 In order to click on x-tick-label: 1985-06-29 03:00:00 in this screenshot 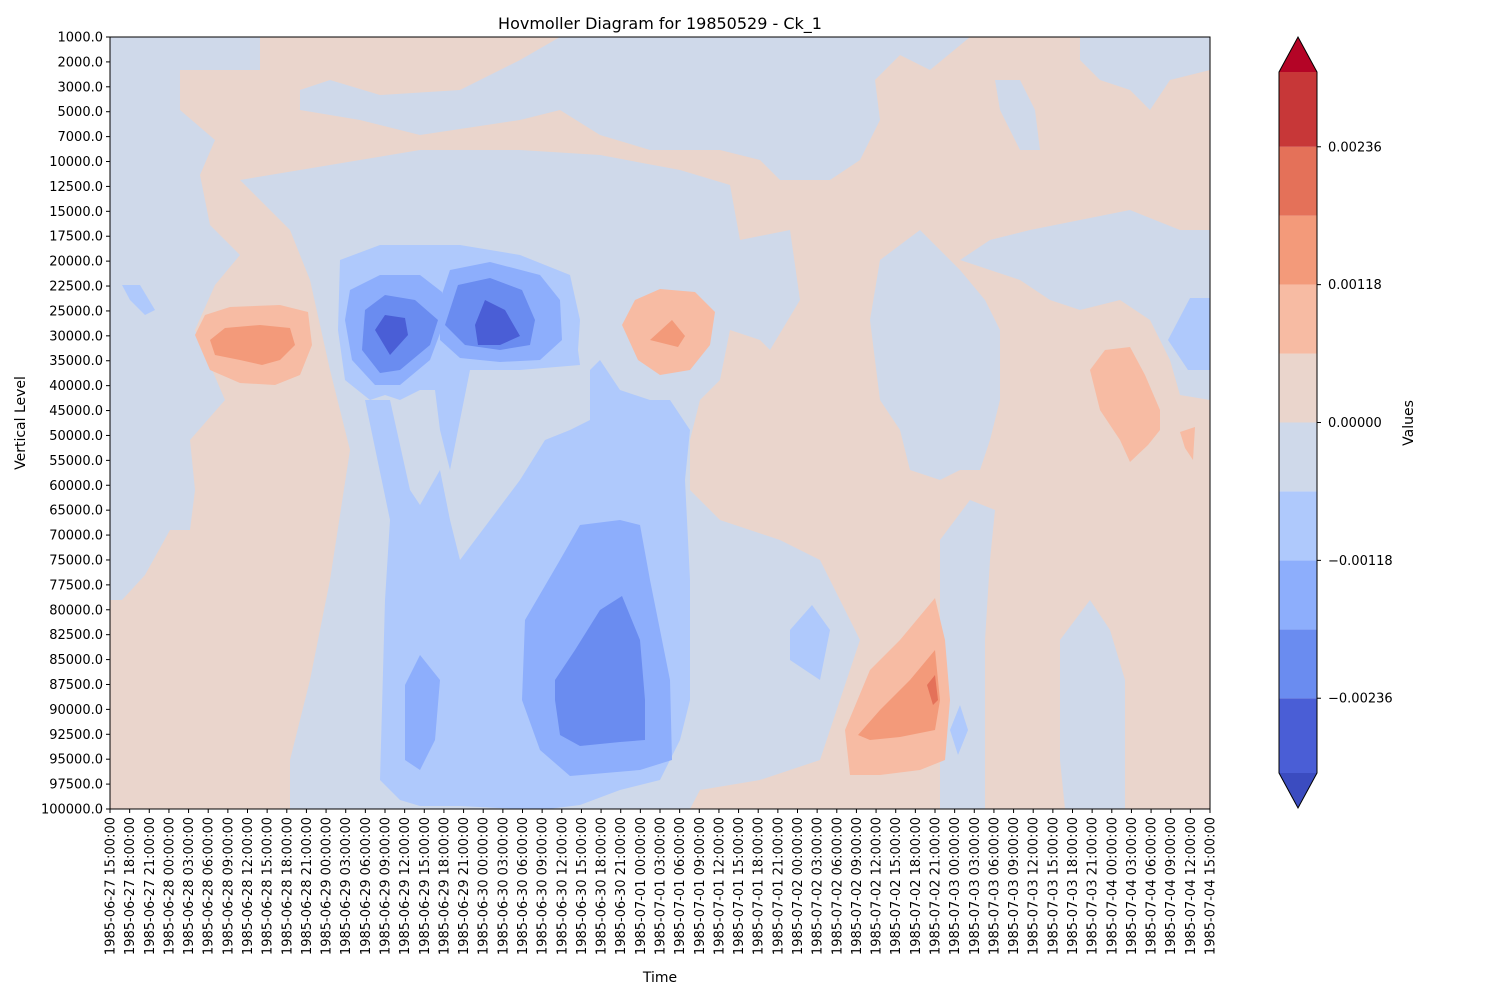, I will do `click(346, 886)`.